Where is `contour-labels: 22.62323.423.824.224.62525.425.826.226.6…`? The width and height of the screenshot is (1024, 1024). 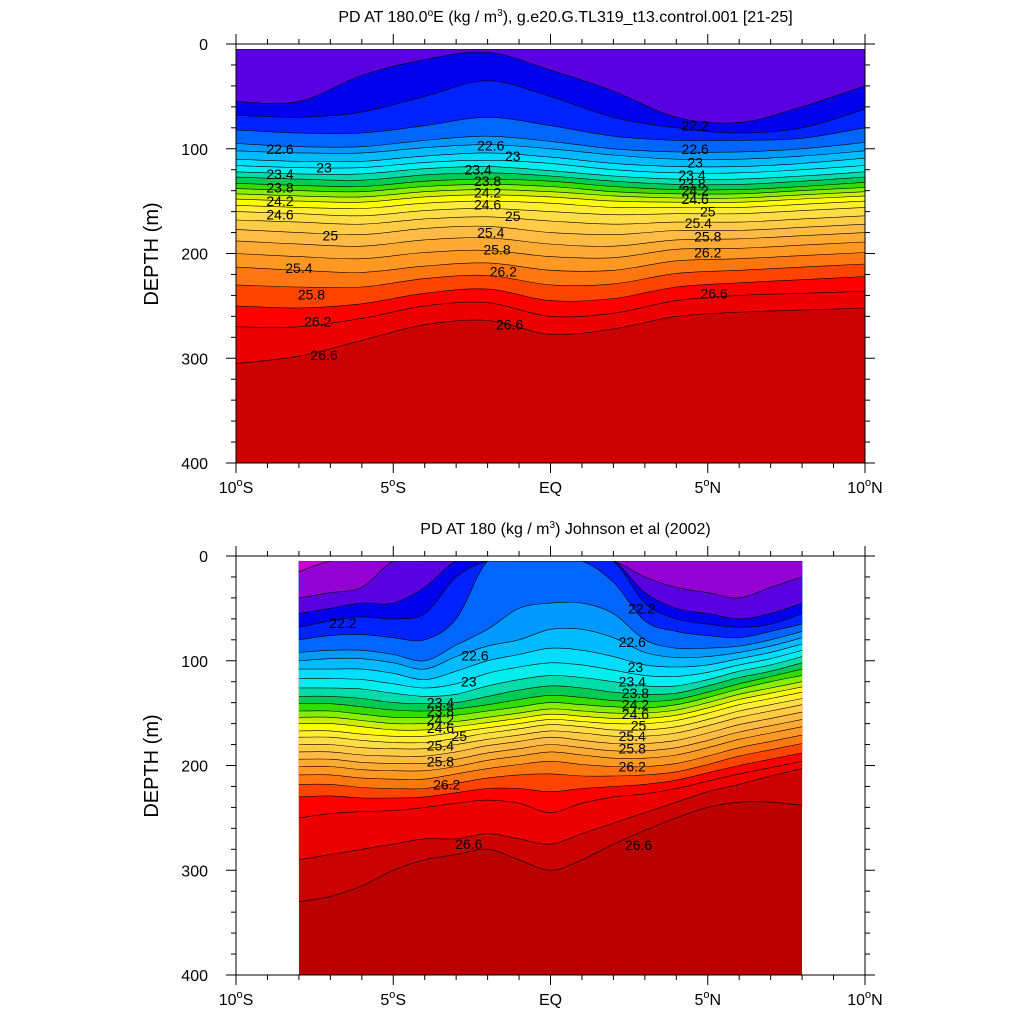 contour-labels: 22.62323.423.824.224.62525.425.826.226.6… is located at coordinates (496, 240).